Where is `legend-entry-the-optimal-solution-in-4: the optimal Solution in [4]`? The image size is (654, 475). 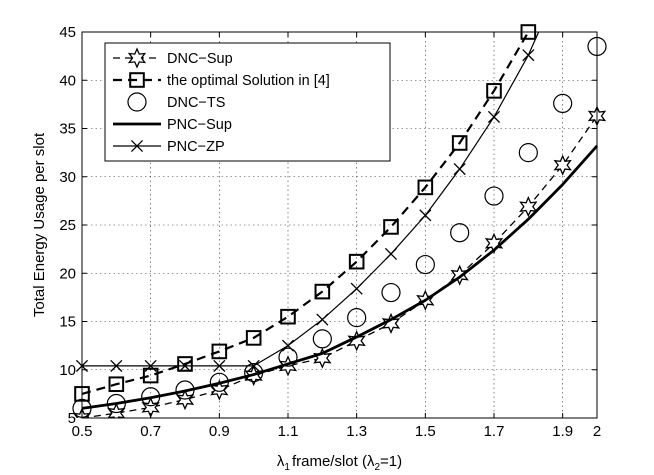 legend-entry-the-optimal-solution-in-4: the optimal Solution in [4] is located at coordinates (221, 80).